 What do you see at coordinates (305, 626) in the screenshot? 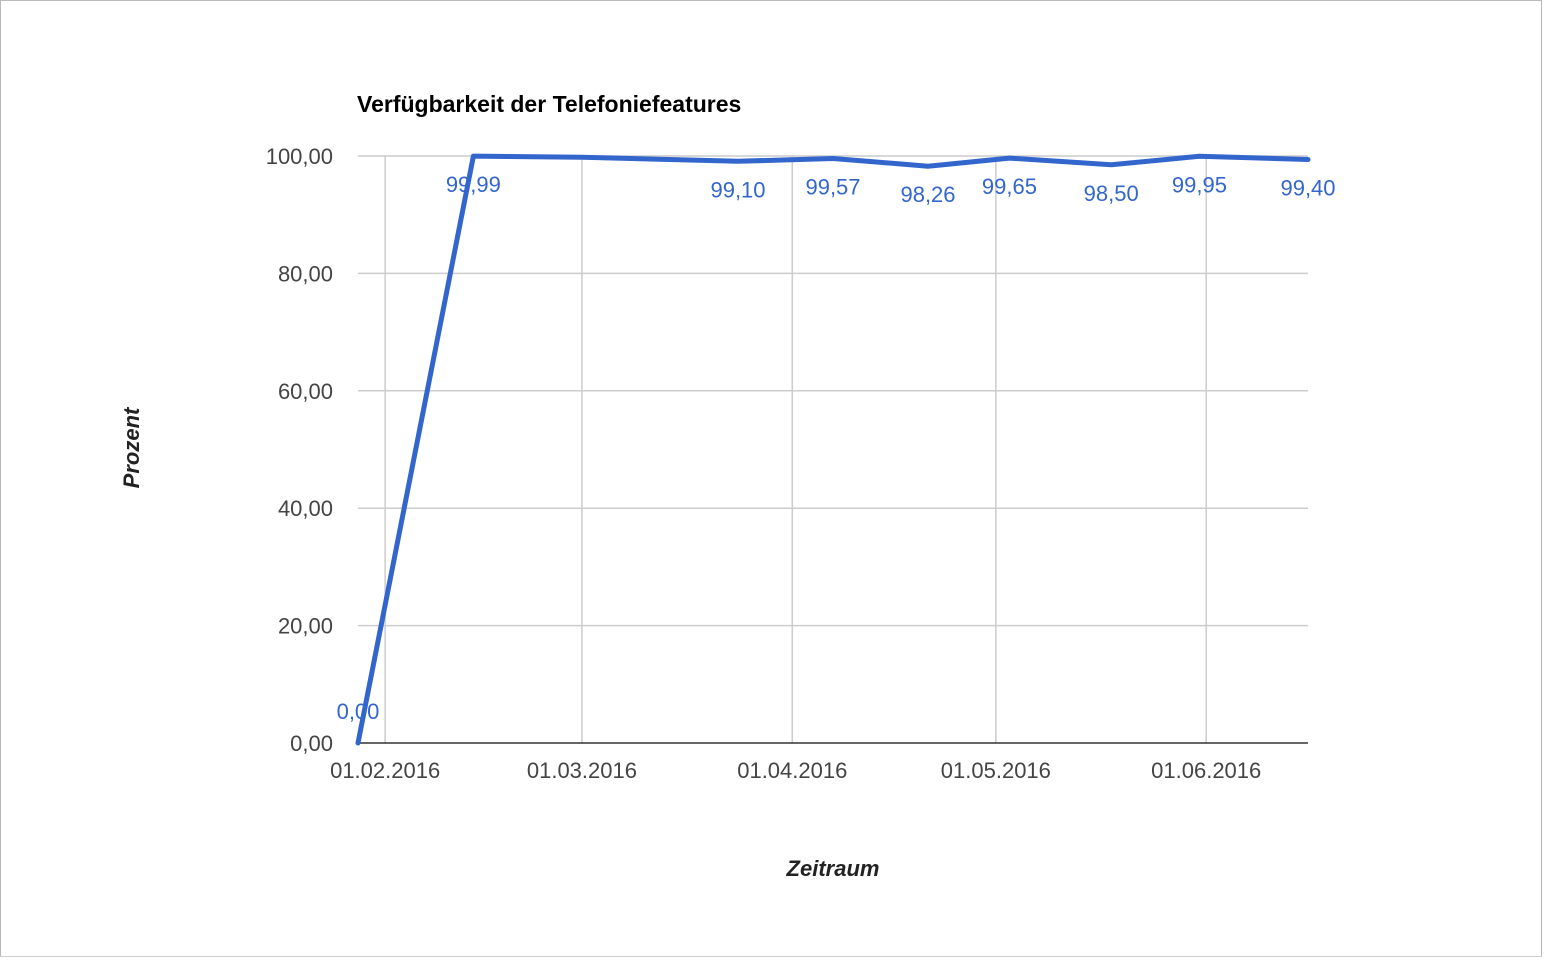
I see `y-tick-label: 20,00` at bounding box center [305, 626].